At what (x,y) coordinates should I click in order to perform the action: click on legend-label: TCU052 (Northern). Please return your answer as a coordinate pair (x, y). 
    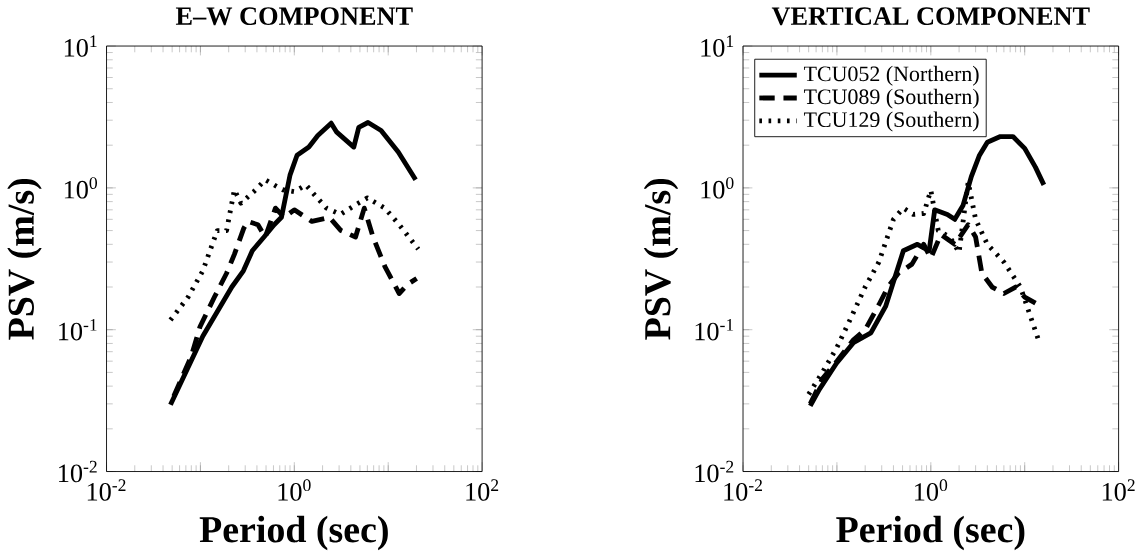
    Looking at the image, I should click on (891, 75).